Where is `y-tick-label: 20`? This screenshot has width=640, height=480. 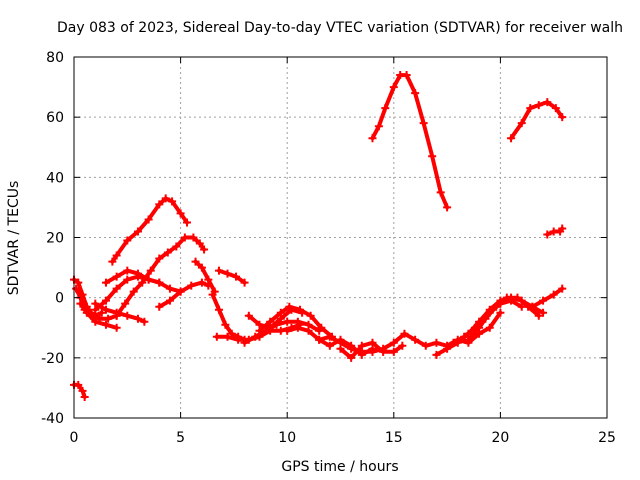
y-tick-label: 20 is located at coordinates (55, 239).